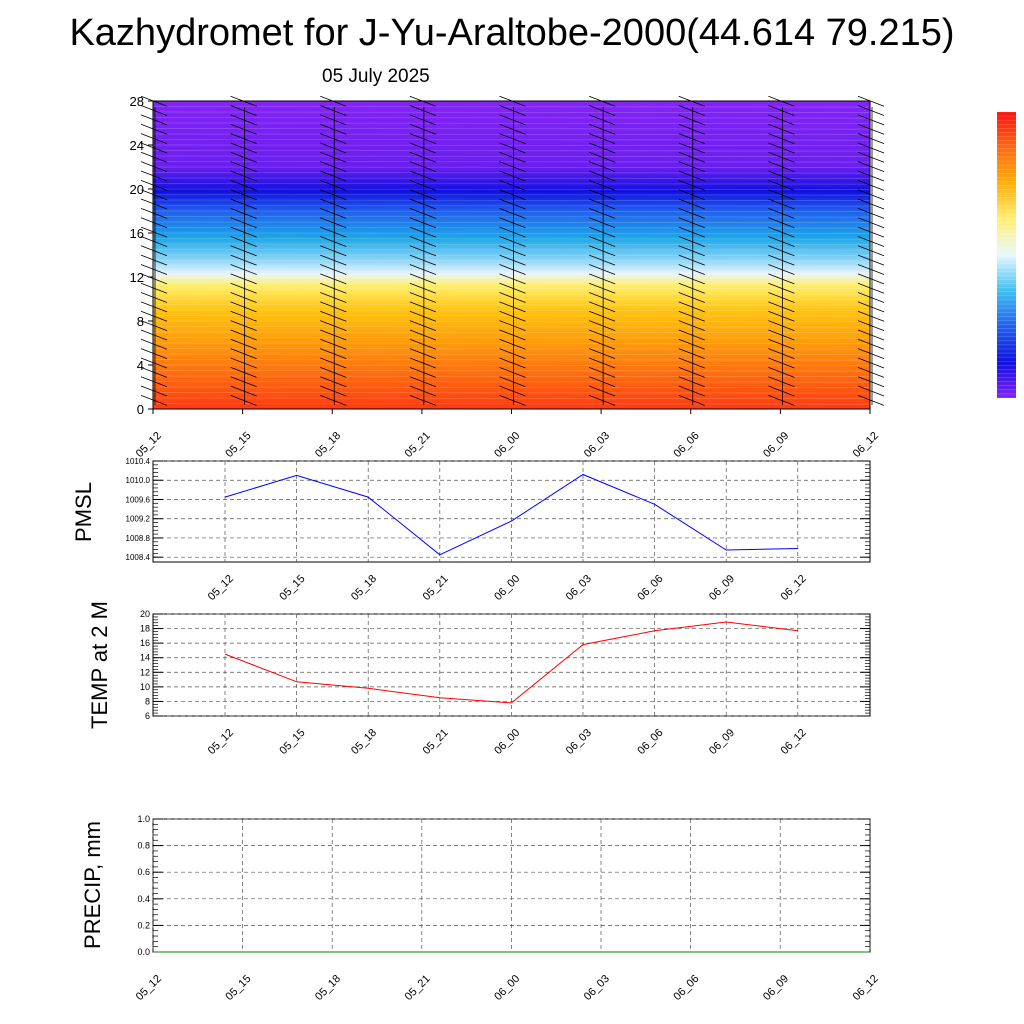 The image size is (1024, 1024). Describe the element at coordinates (1006, 255) in the screenshot. I see `colorbar` at that location.